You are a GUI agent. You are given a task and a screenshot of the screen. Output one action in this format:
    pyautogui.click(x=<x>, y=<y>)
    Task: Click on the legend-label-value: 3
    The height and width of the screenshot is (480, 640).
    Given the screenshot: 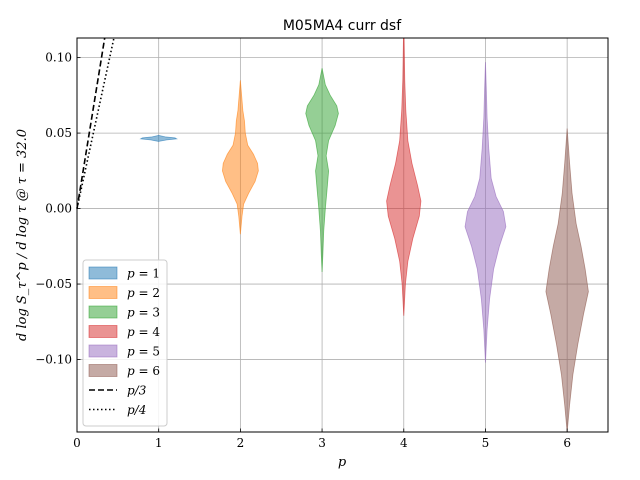 What is the action you would take?
    pyautogui.click(x=156, y=313)
    